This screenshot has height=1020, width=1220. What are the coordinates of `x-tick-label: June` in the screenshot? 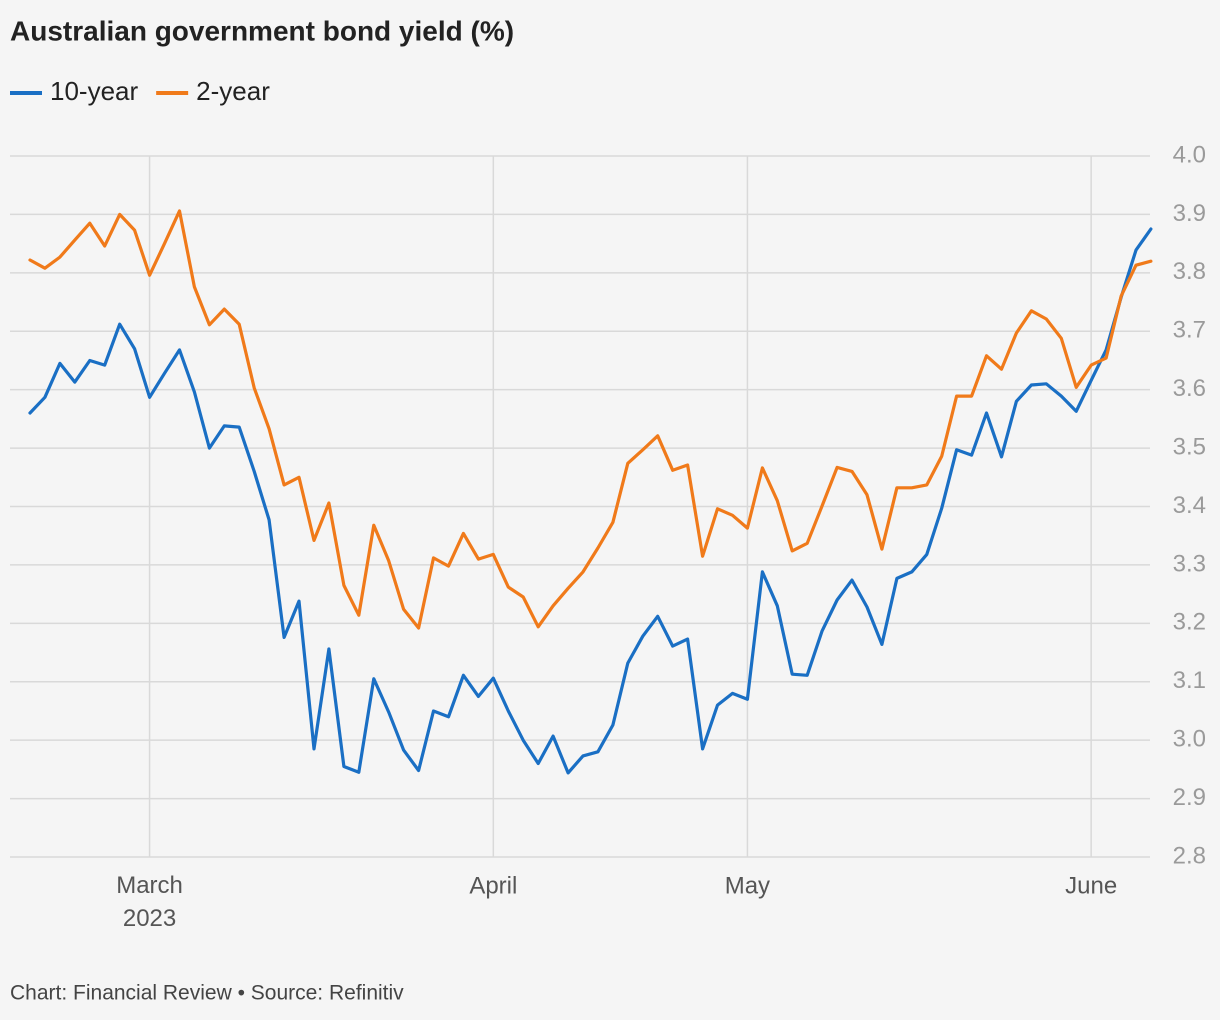 It's located at (1091, 885).